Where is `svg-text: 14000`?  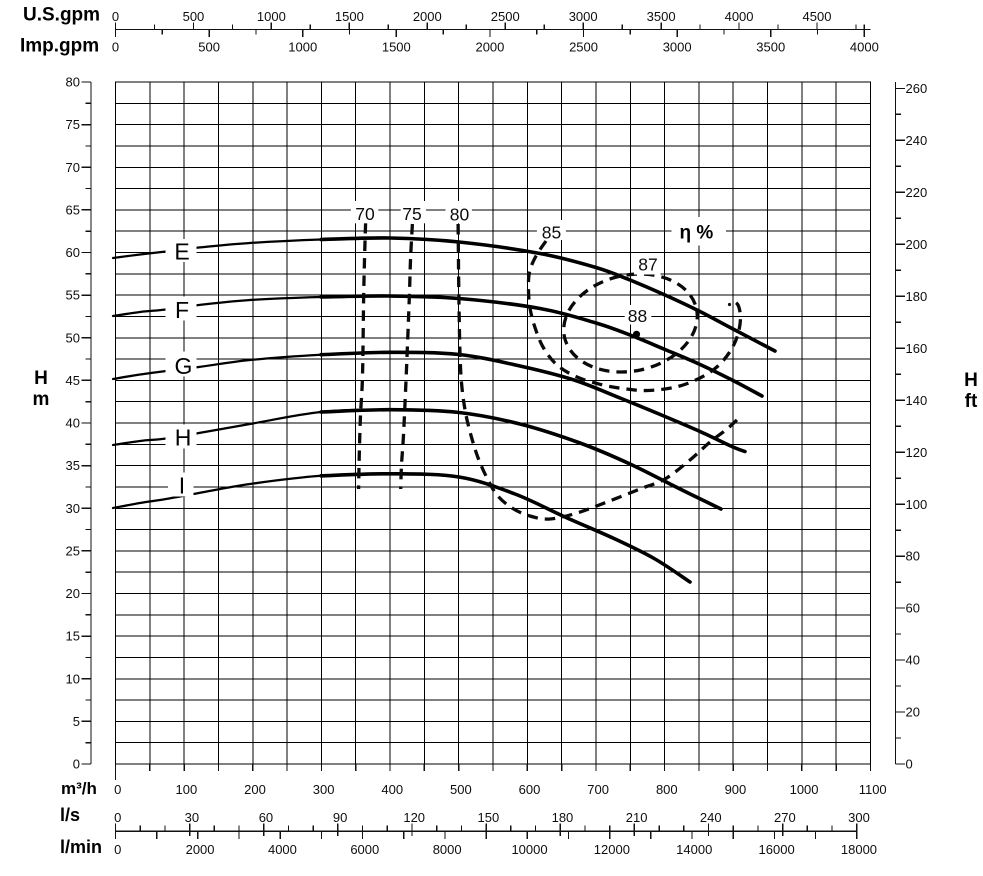
svg-text: 14000 is located at coordinates (694, 849).